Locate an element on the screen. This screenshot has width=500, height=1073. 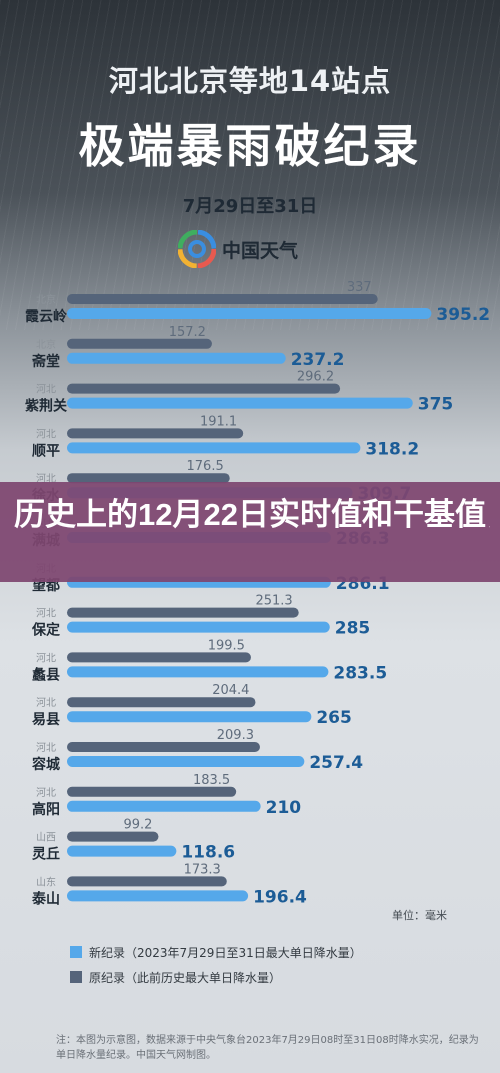
swirl-logo-icon is located at coordinates (197, 249).